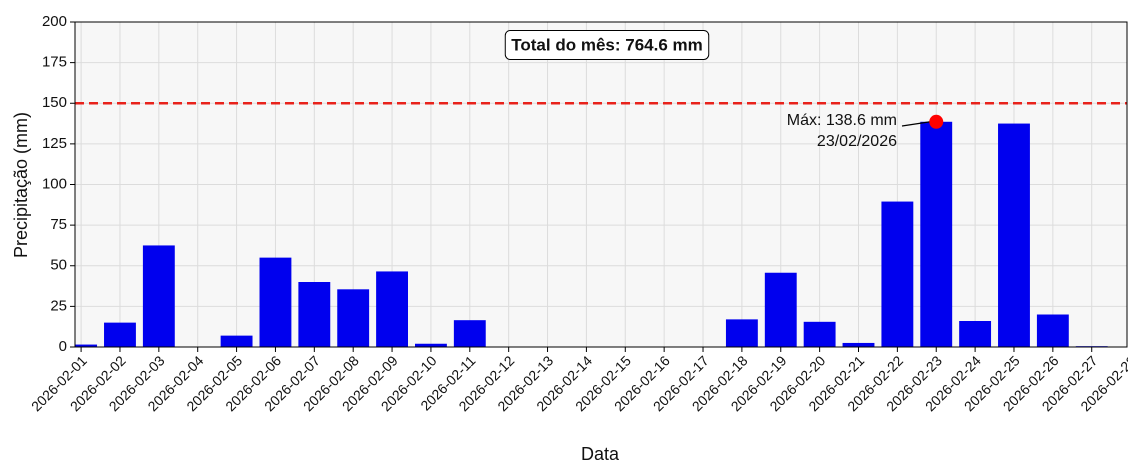  I want to click on y-tick-label: 0, so click(63, 346).